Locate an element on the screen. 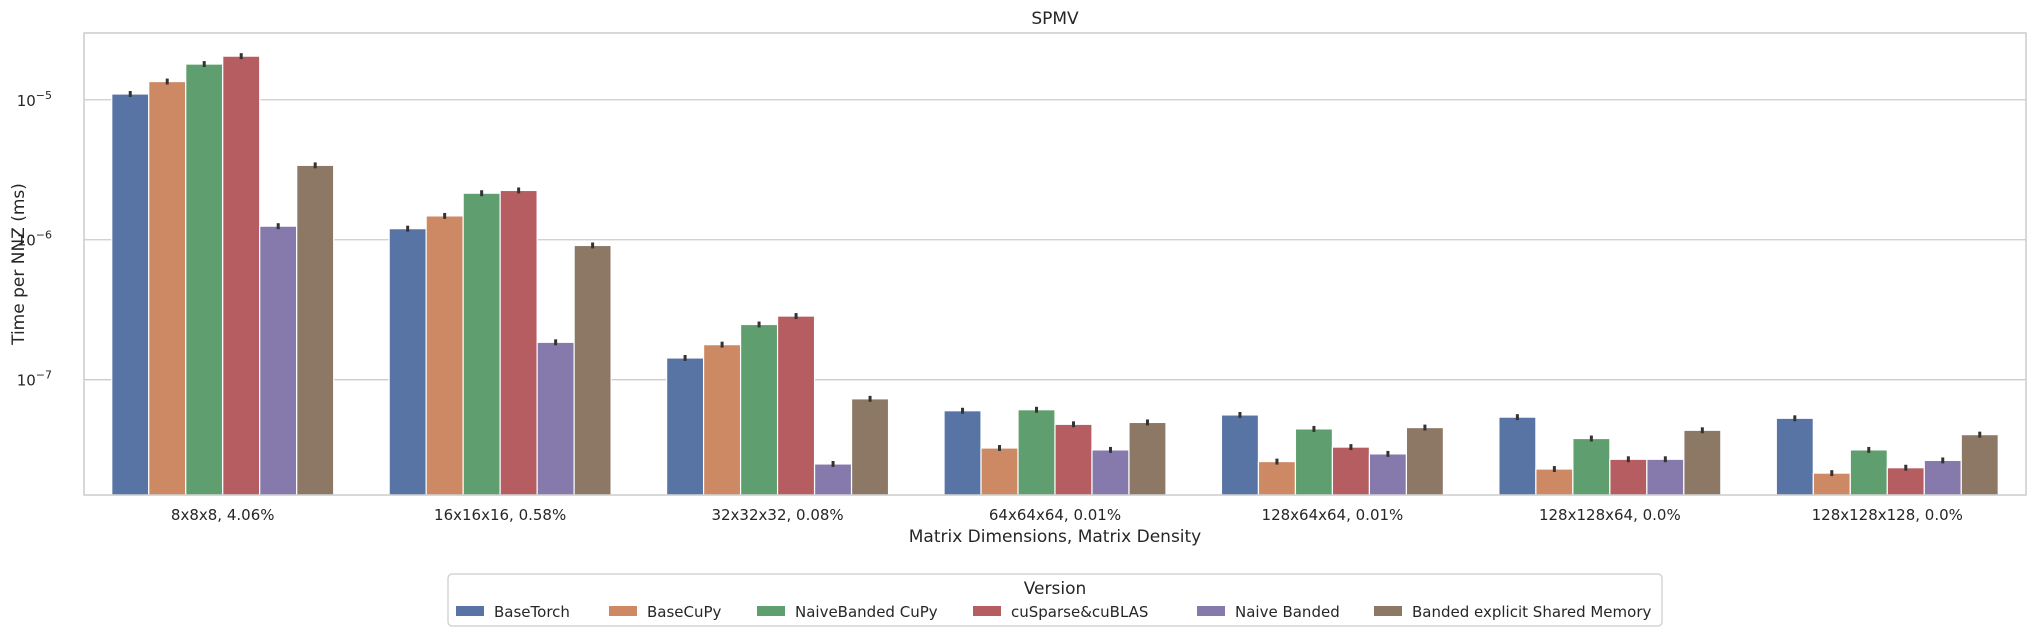 The height and width of the screenshot is (635, 2030). legend-label: BaseCuPy is located at coordinates (684, 612).